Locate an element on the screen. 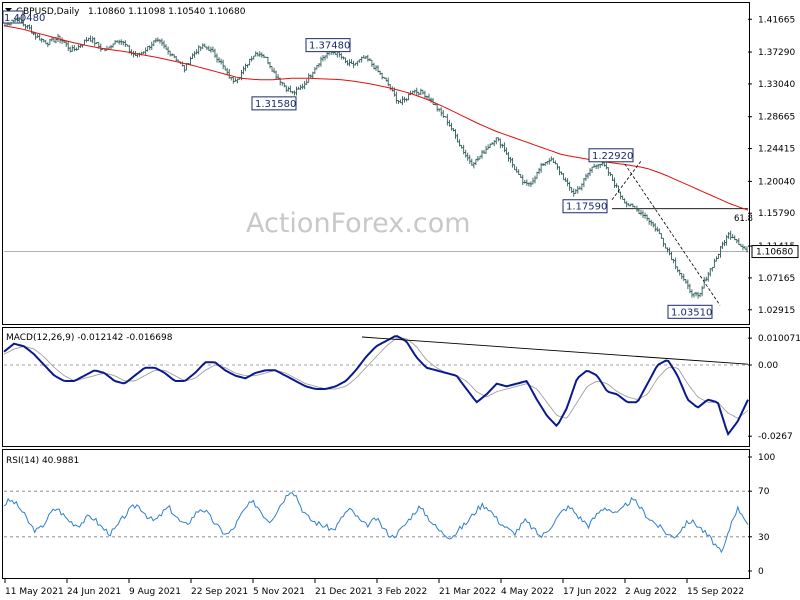 This screenshot has height=600, width=800. rsi-layer is located at coordinates (376, 522).